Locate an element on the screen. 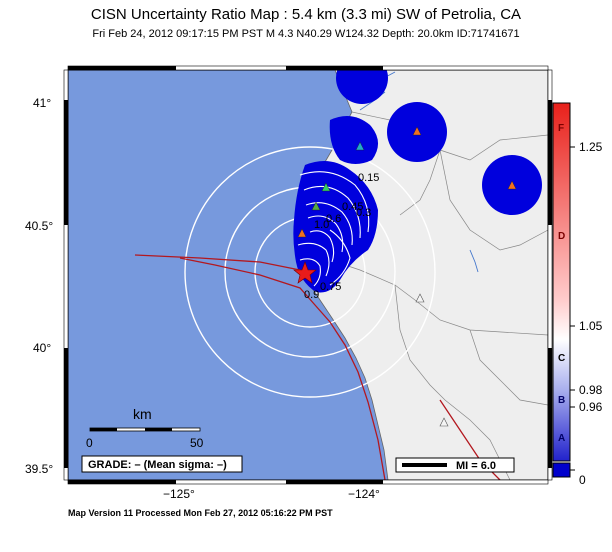  contour-lines is located at coordinates (333, 229).